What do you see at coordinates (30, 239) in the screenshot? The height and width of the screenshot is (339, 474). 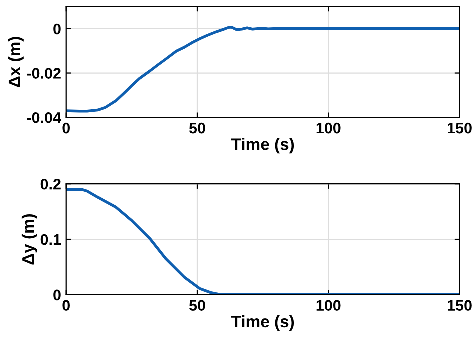 I see `y-axis-title: Δy (m)` at bounding box center [30, 239].